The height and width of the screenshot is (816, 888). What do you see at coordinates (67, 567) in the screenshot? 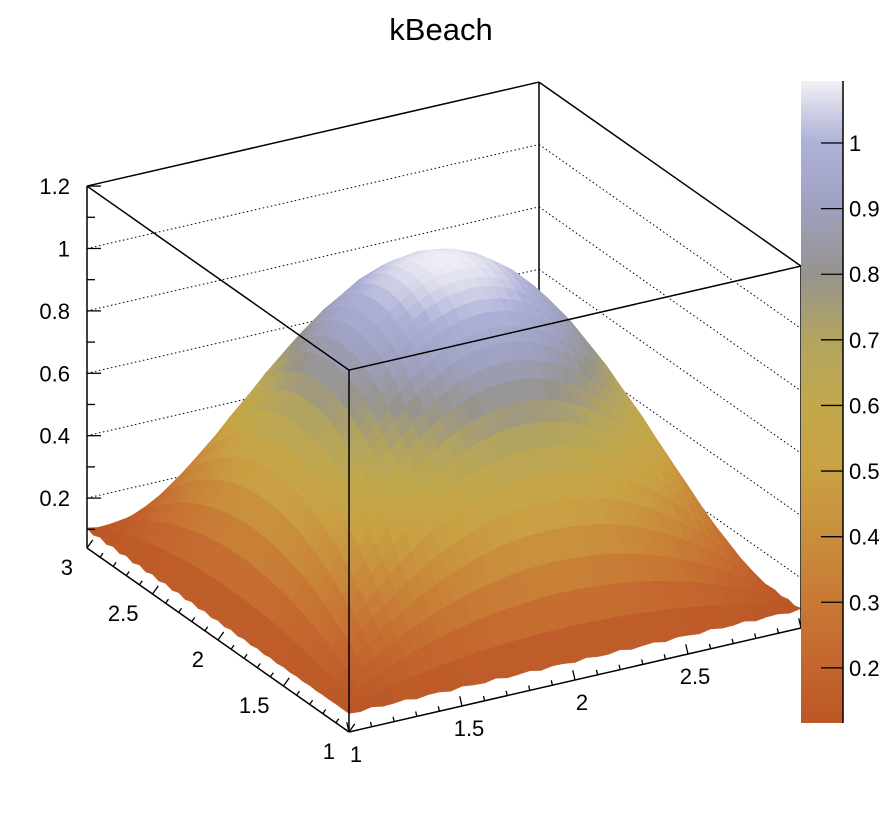
I see `y-tick-label: 3` at bounding box center [67, 567].